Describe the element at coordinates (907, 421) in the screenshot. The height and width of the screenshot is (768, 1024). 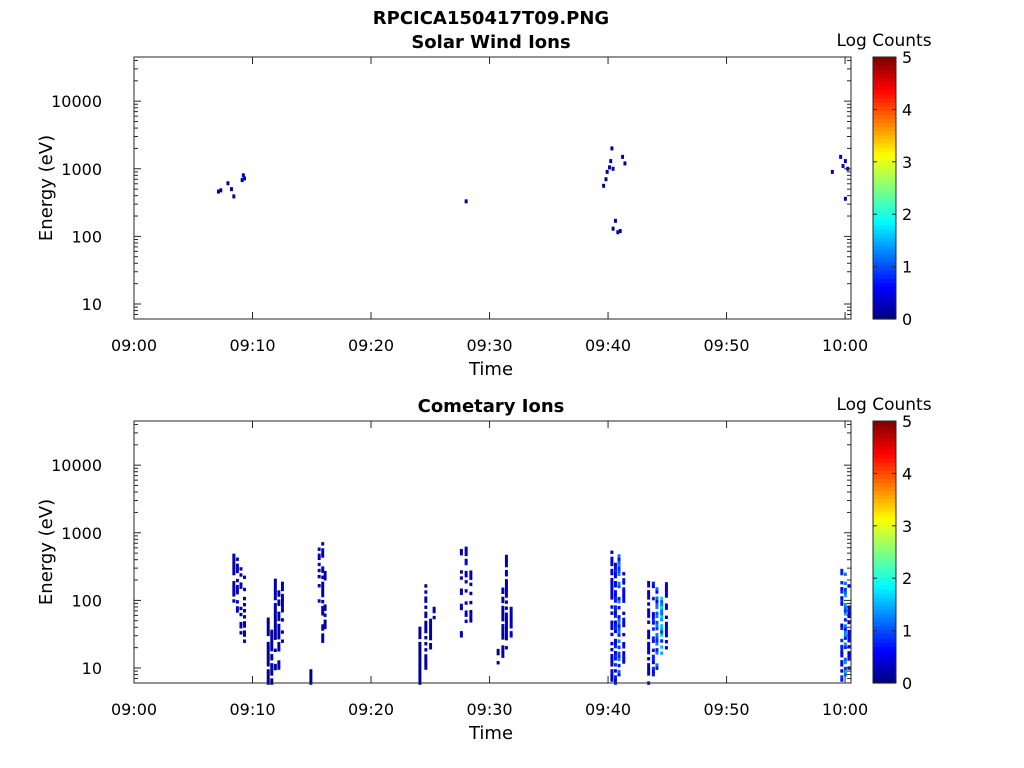
I see `colorbar-tick-label: 5` at that location.